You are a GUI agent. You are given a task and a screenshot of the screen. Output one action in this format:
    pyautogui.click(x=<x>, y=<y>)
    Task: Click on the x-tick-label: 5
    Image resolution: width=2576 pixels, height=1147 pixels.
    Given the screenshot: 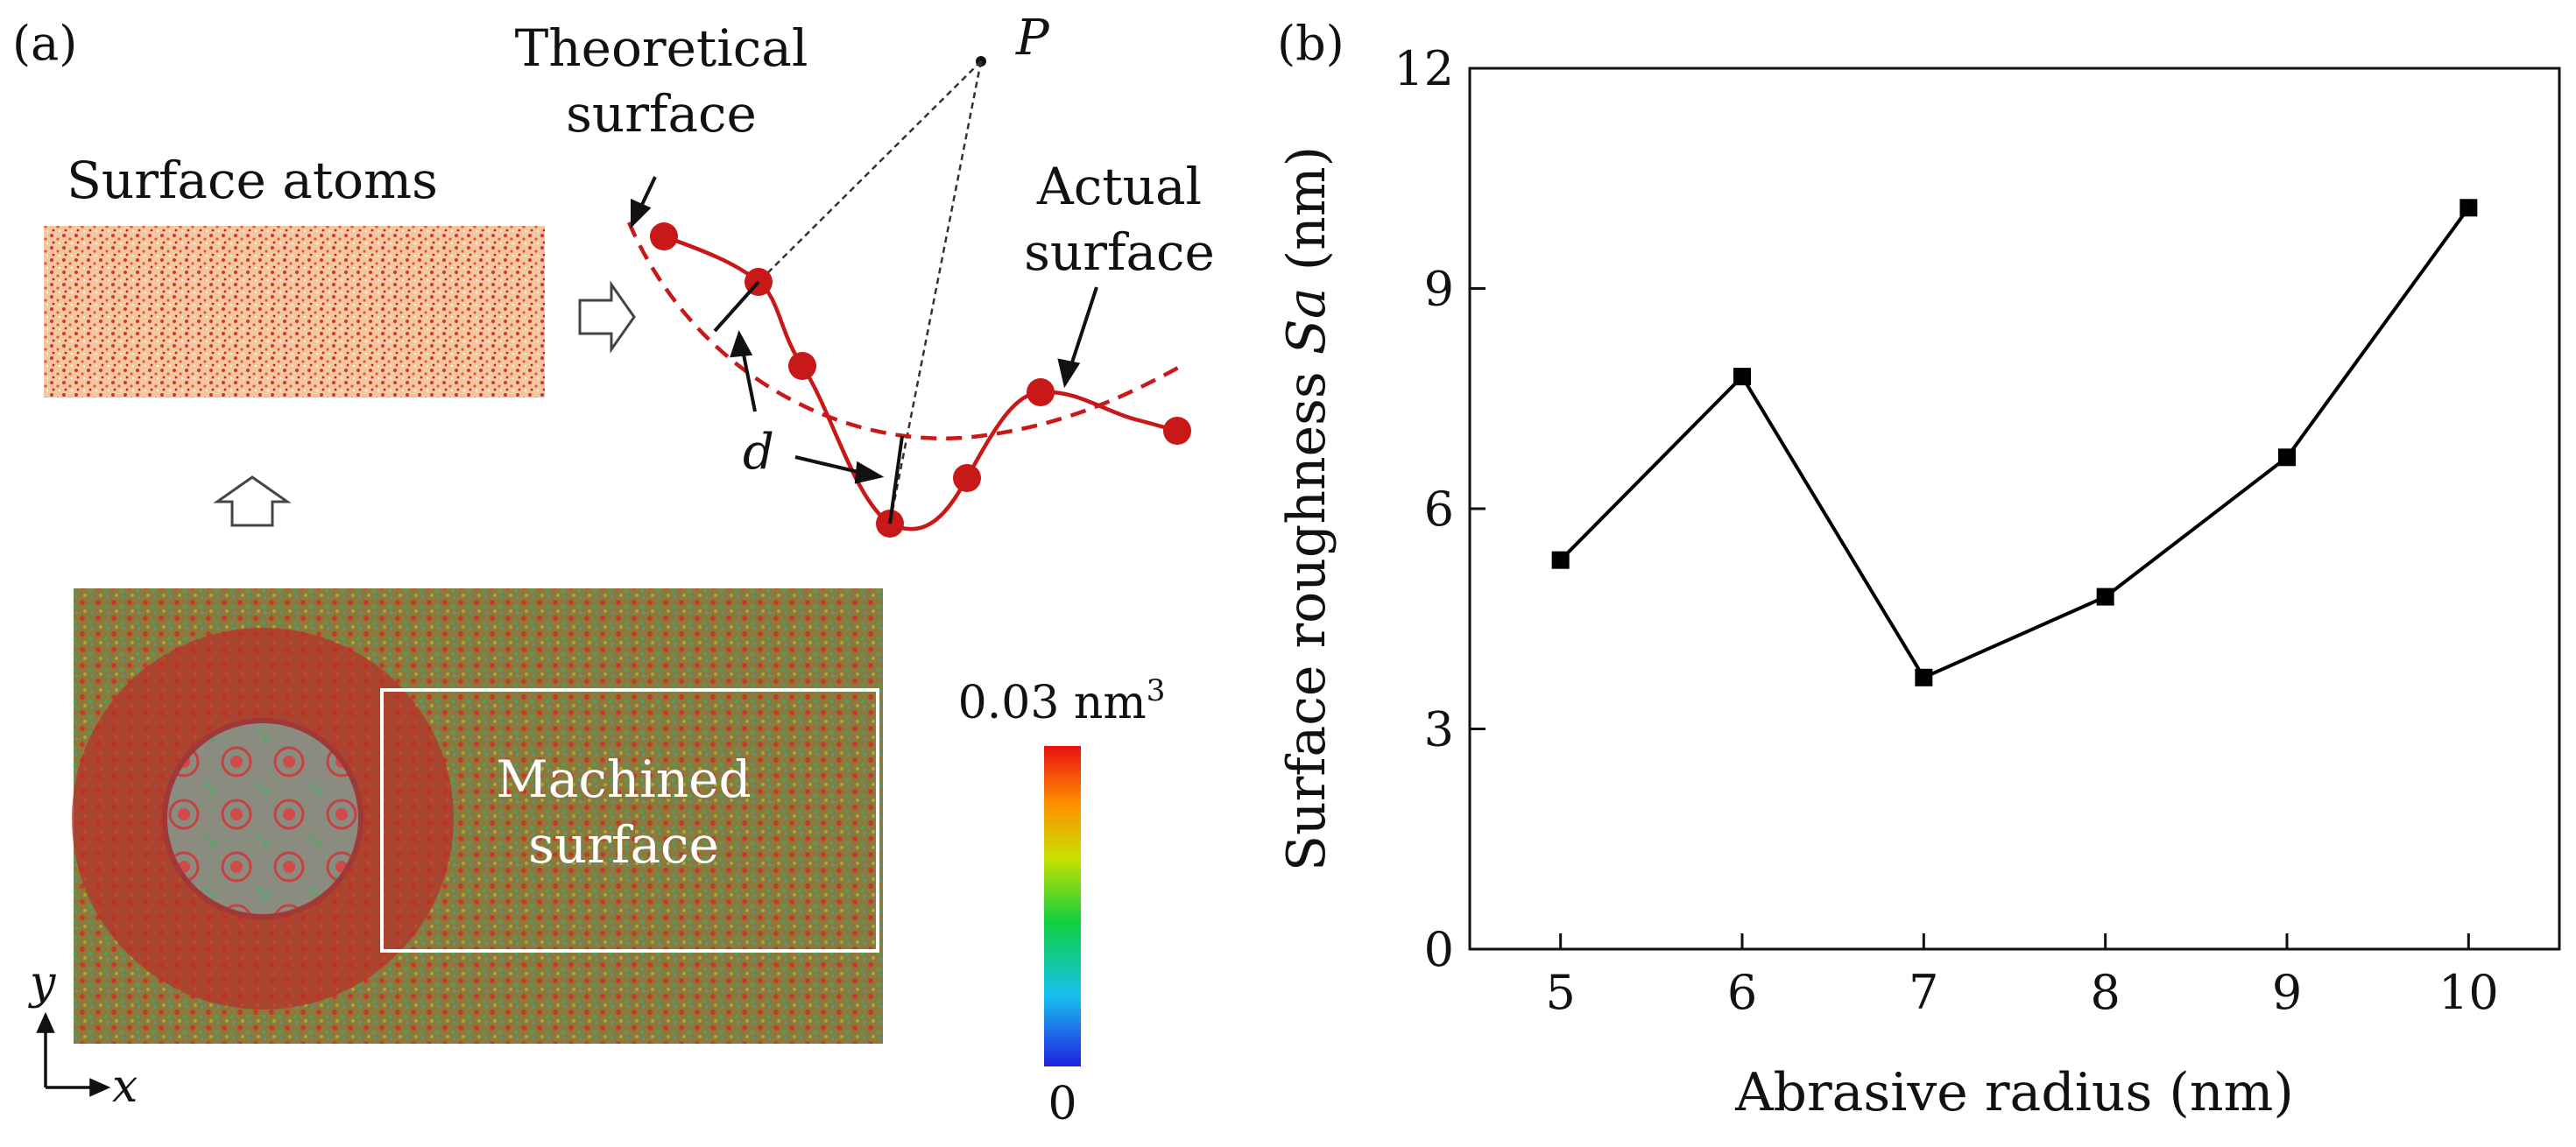 What is the action you would take?
    pyautogui.click(x=1560, y=993)
    